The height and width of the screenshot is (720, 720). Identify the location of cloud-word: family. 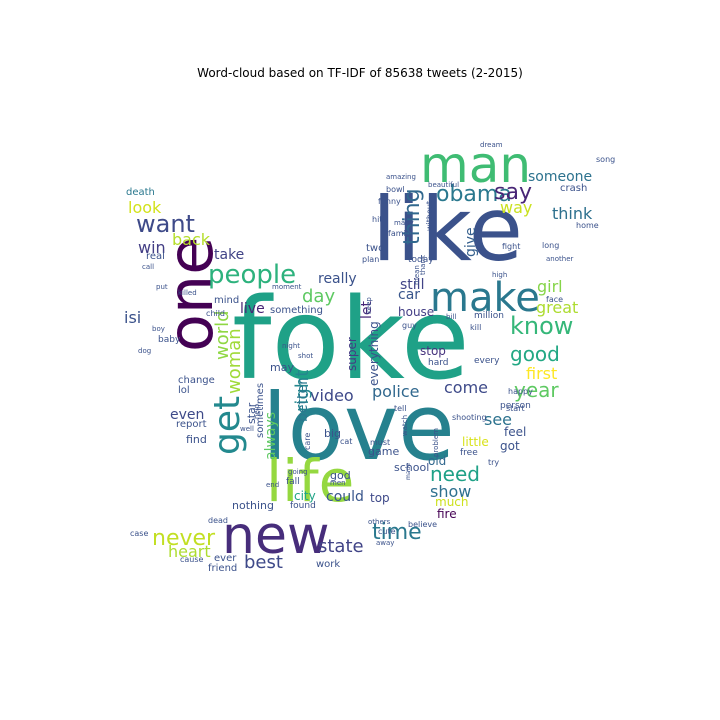
(400, 233).